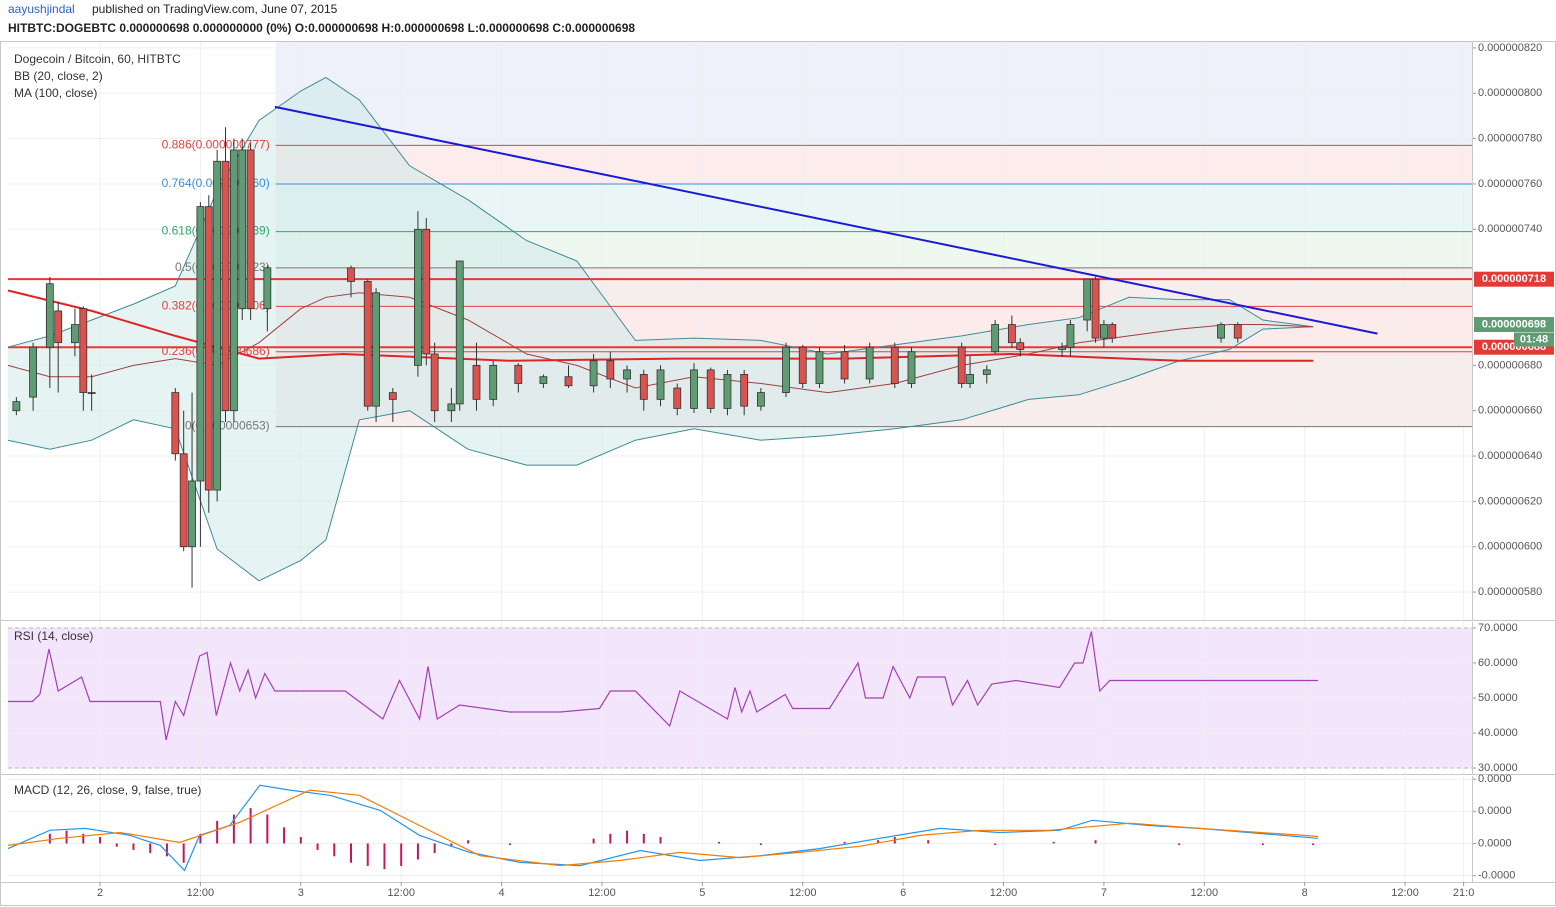 The image size is (1556, 907). Describe the element at coordinates (1510, 184) in the screenshot. I see `y-tick-label: 0.000000760` at that location.